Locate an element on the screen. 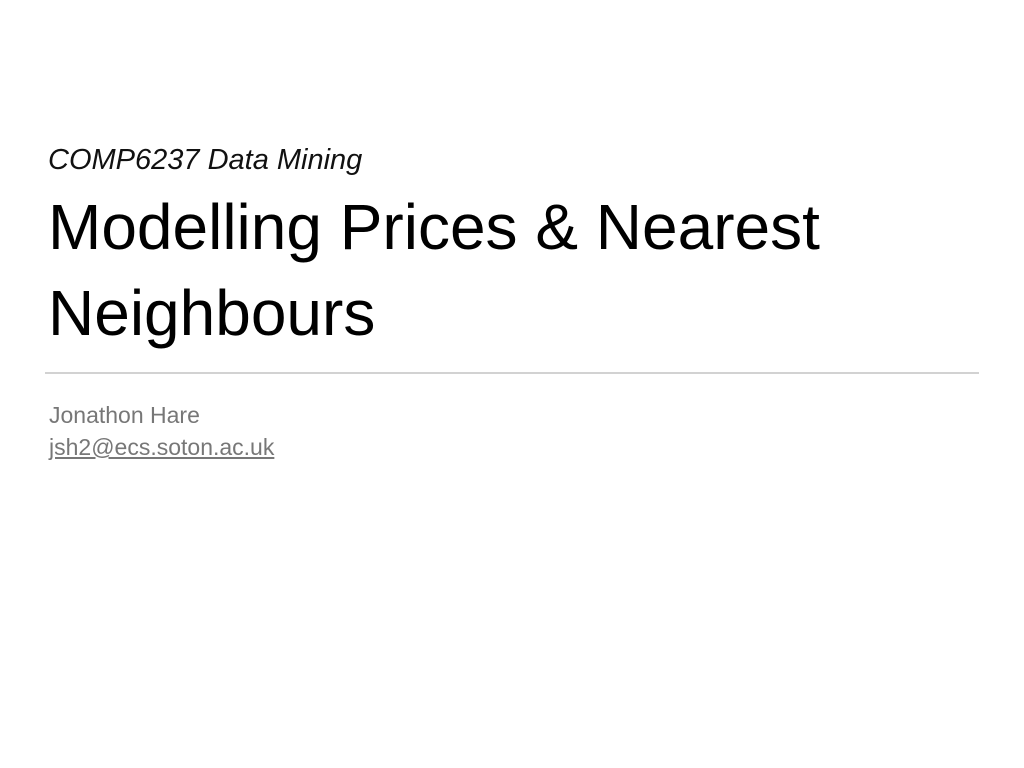  course-name: COMP6237 Data Mining is located at coordinates (205, 160).